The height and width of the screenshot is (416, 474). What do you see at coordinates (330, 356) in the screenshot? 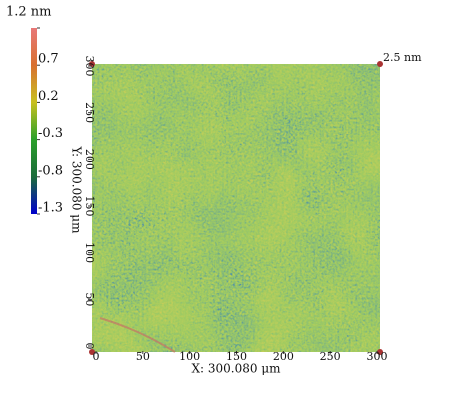
I see `x-tick-label: 250` at bounding box center [330, 356].